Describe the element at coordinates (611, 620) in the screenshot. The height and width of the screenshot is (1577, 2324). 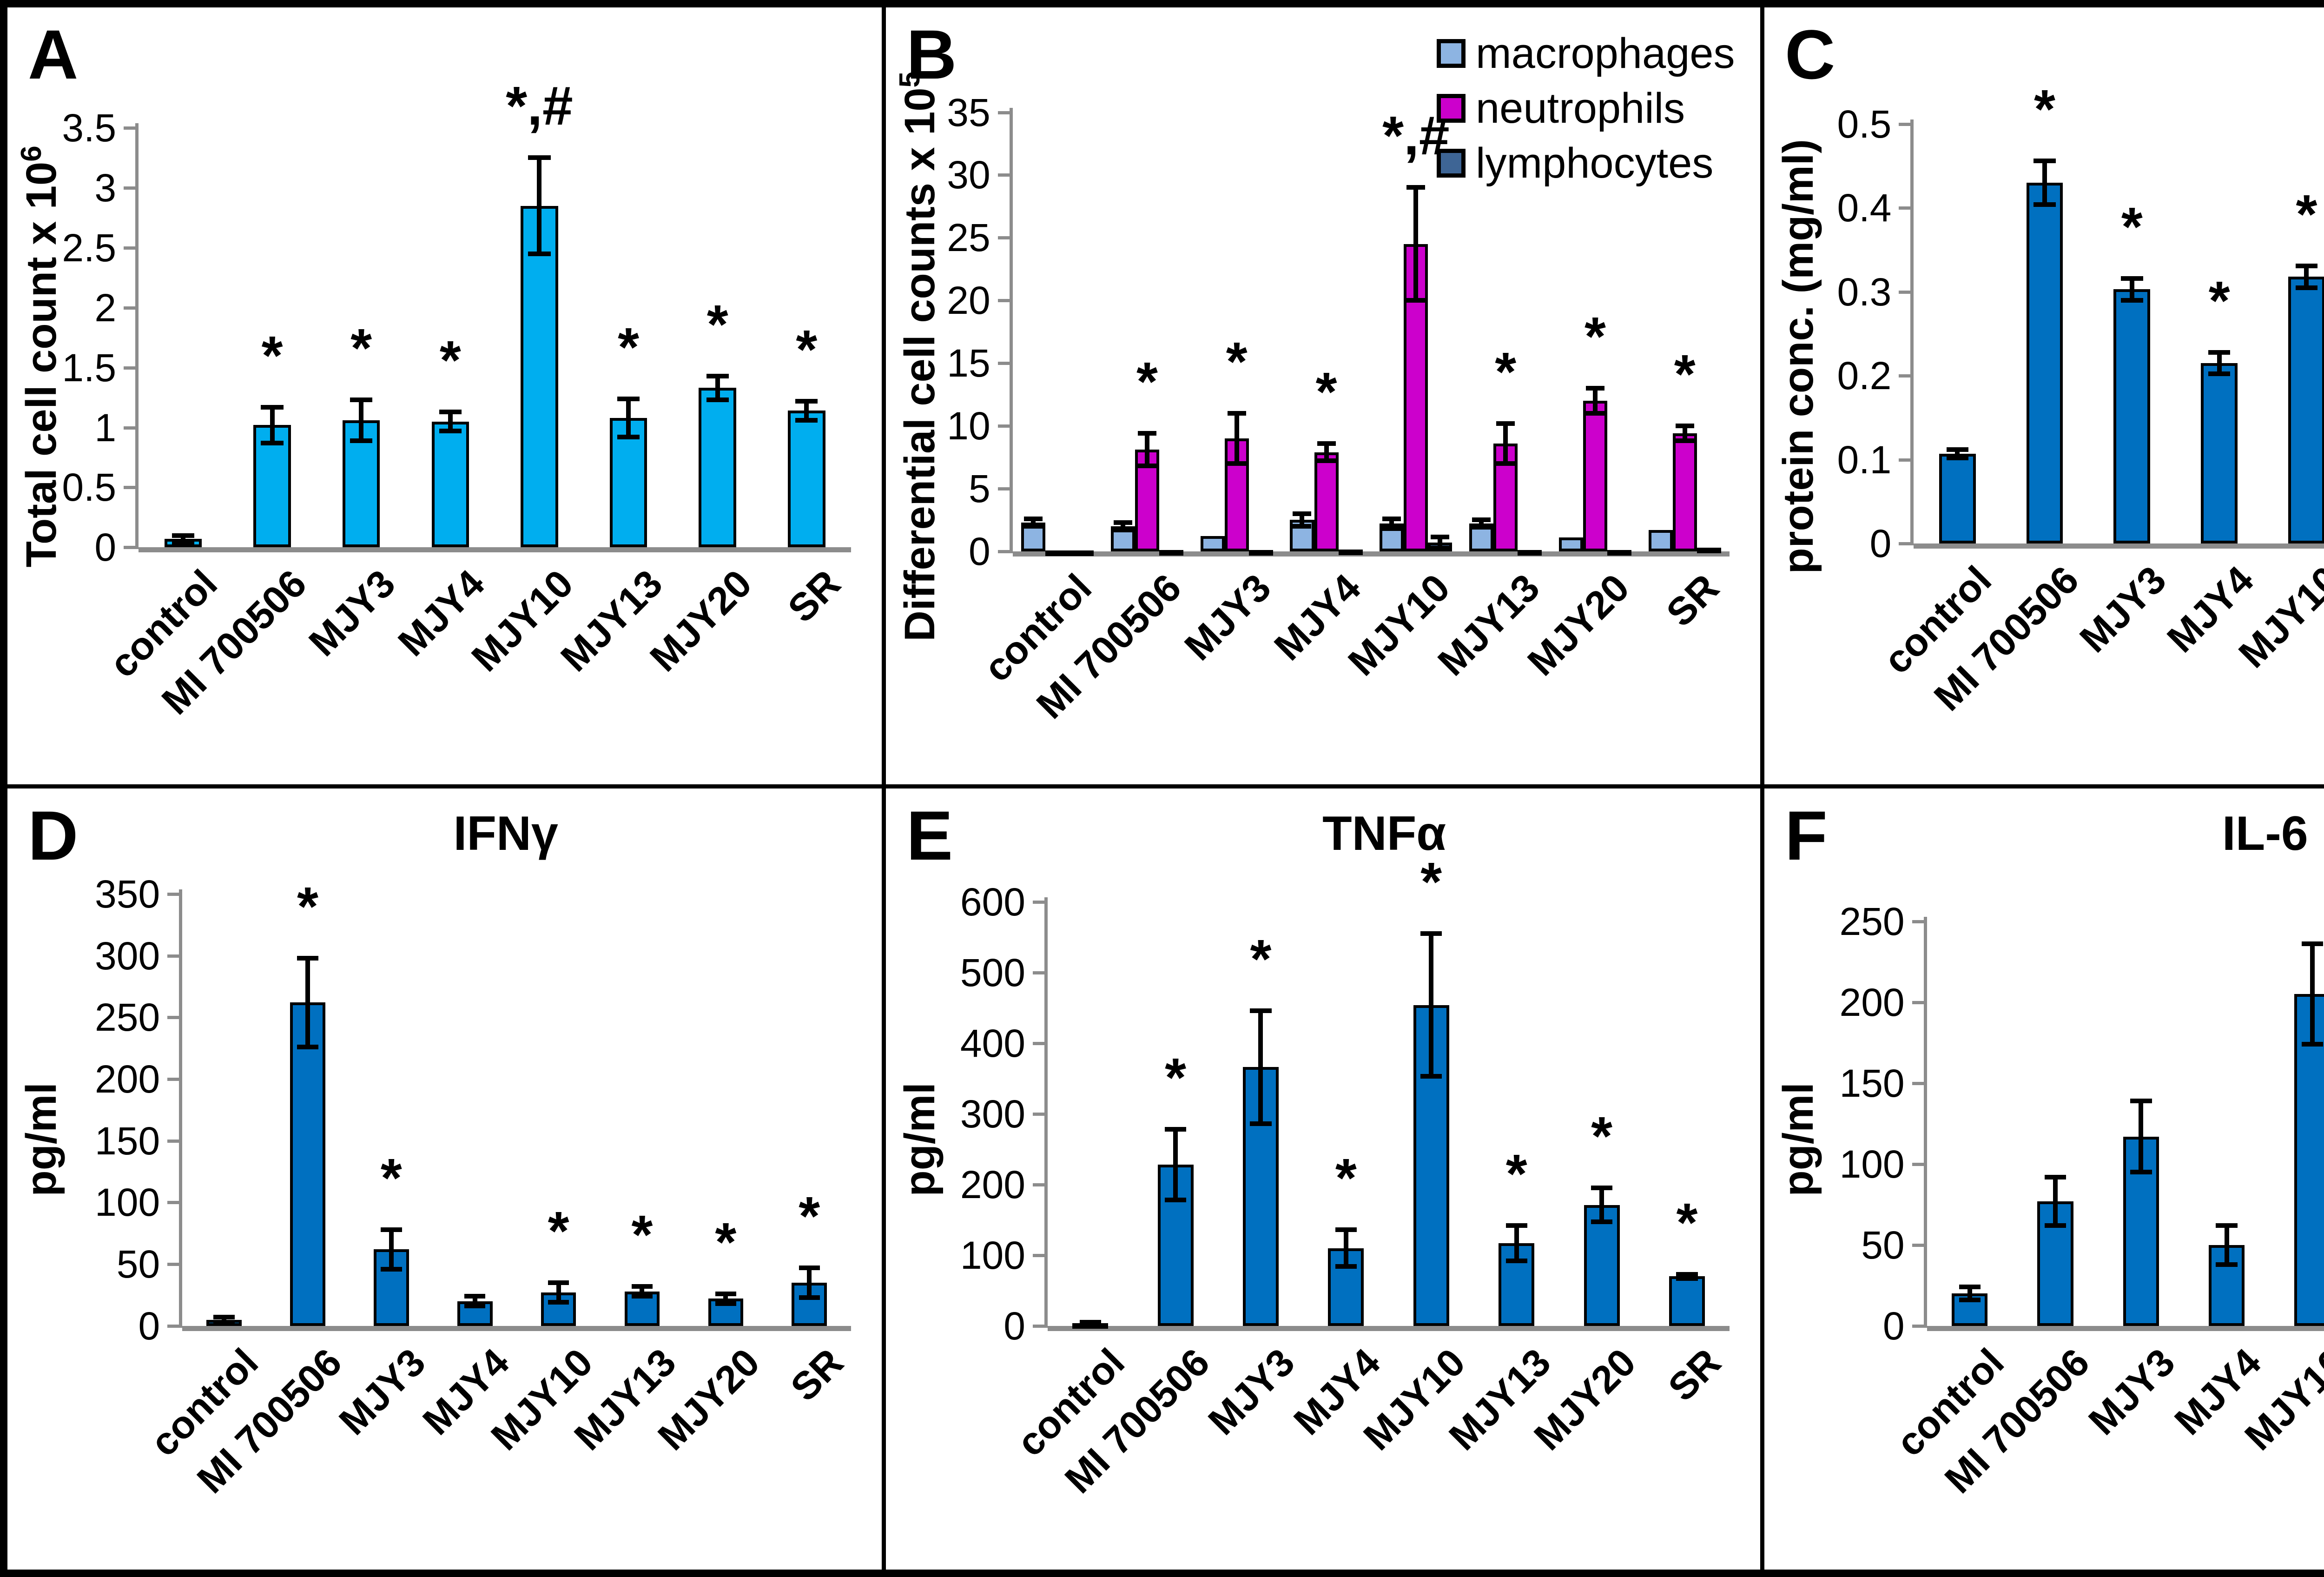
I see `x-category-label: MJY13` at that location.